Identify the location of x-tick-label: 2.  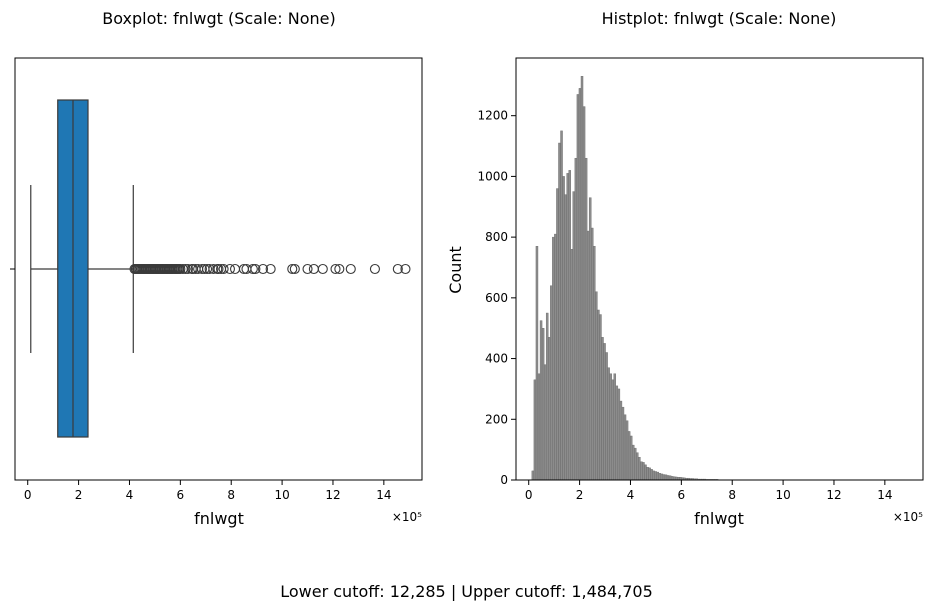
(79, 495).